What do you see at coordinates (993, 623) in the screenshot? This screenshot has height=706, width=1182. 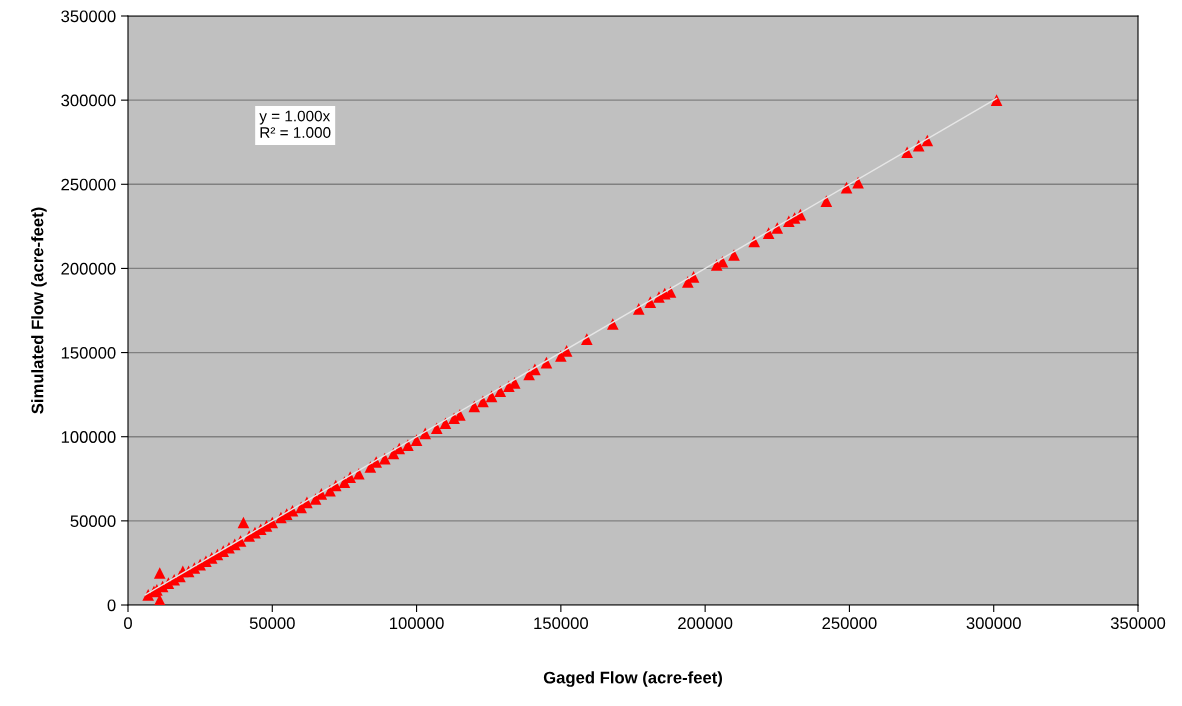 I see `x-tick-label: 300000` at bounding box center [993, 623].